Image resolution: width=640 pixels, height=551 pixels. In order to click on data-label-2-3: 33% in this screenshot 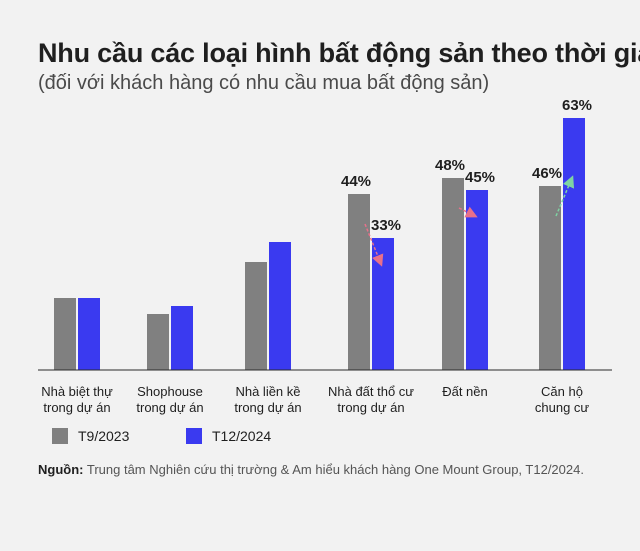, I will do `click(386, 225)`.